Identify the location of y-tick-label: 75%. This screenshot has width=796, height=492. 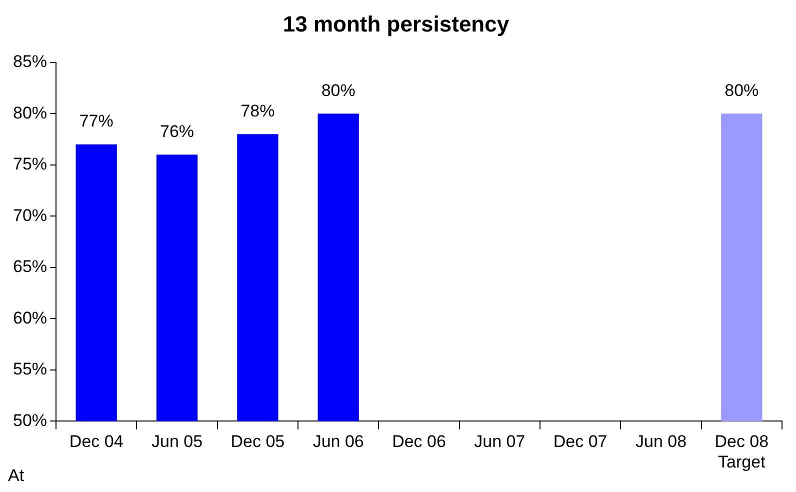
(30, 164).